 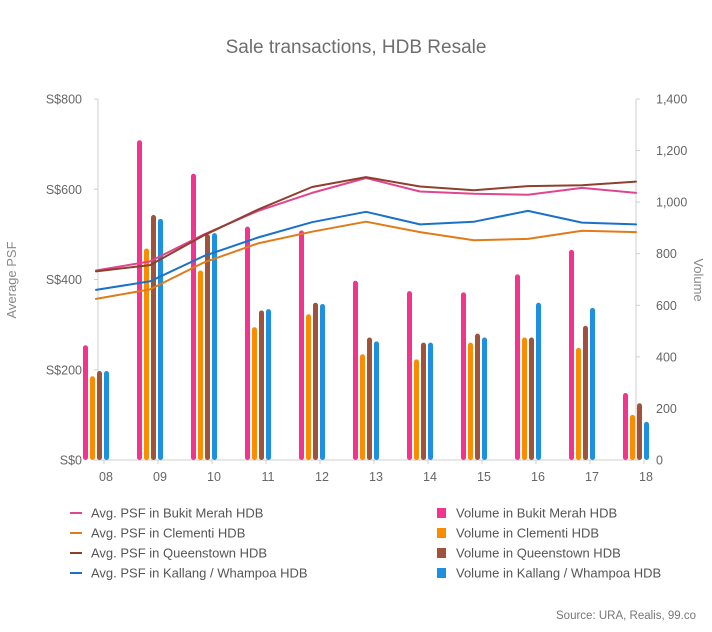 What do you see at coordinates (179, 553) in the screenshot?
I see `legend-label: Avg. PSF in Queenstown HDB` at bounding box center [179, 553].